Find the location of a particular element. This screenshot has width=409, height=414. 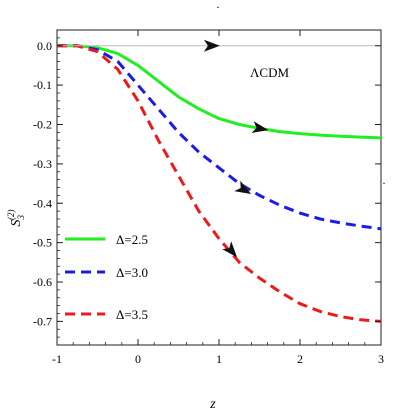

y-tick-label: -0.6 is located at coordinates (42, 282).